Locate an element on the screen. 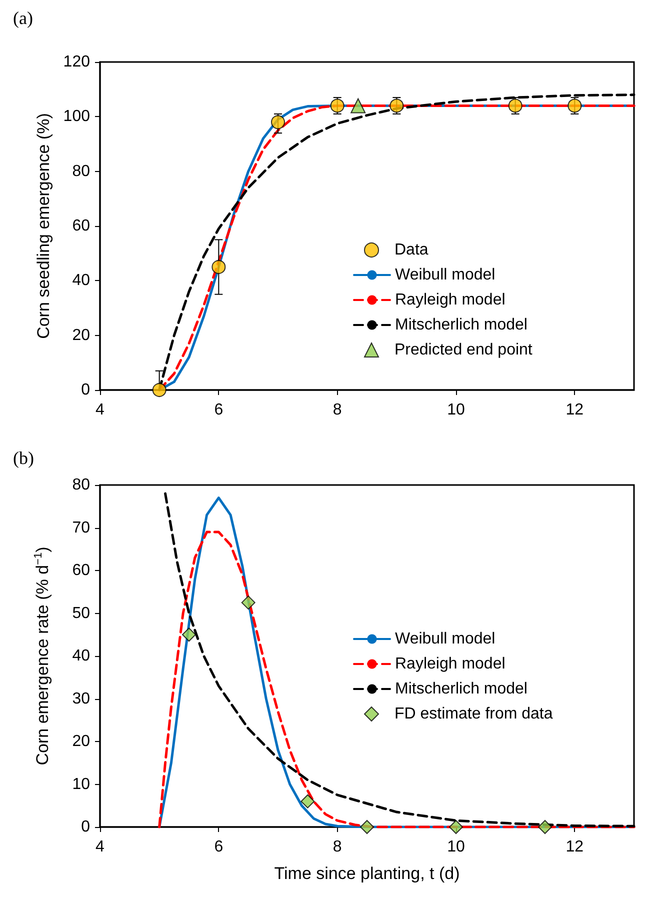  y-tick-label: 10 is located at coordinates (81, 784).